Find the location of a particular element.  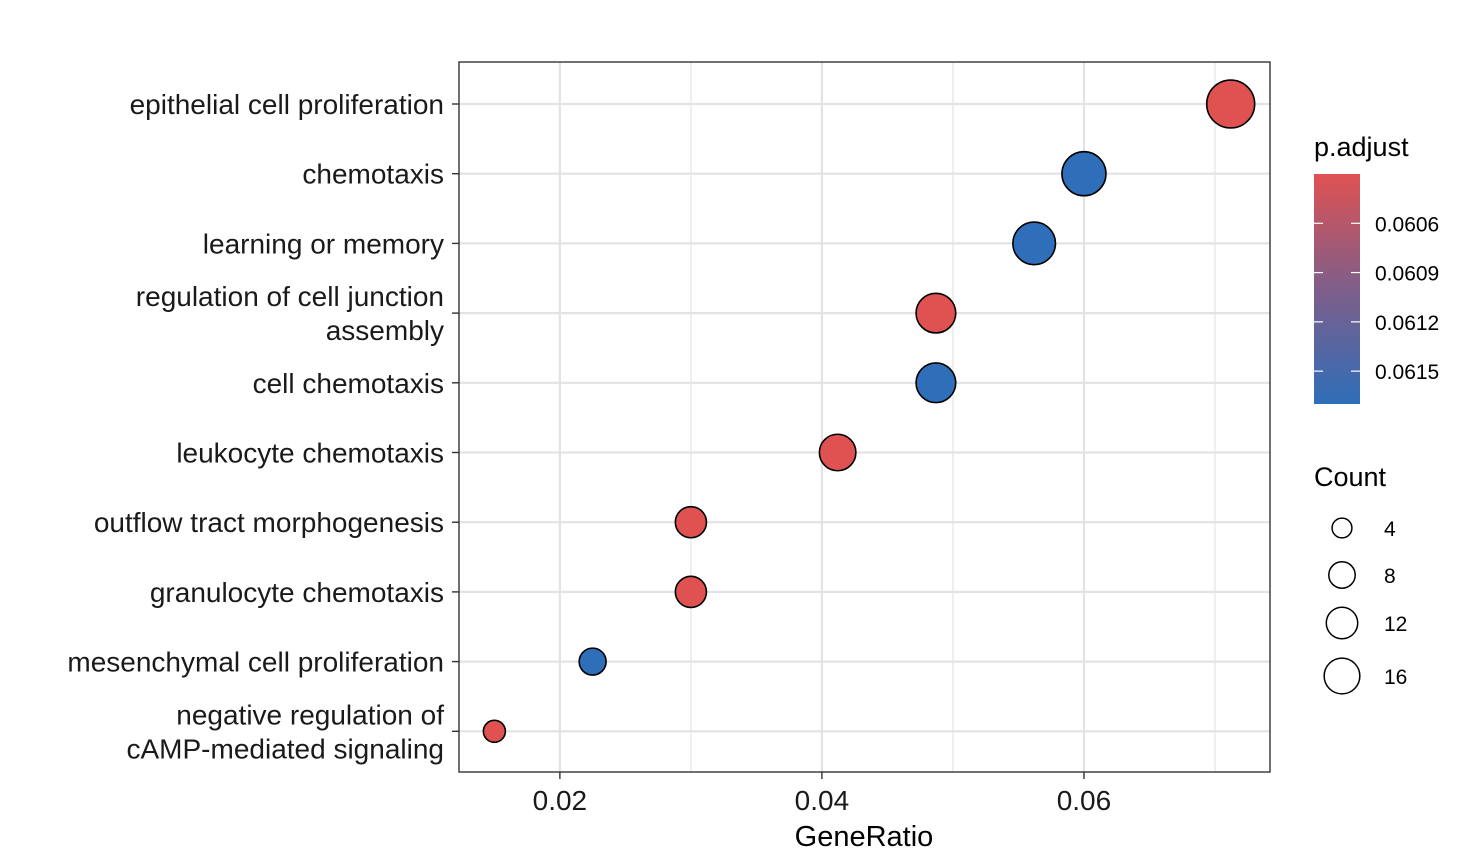

color-legend-label: 0.0606 is located at coordinates (1407, 224).